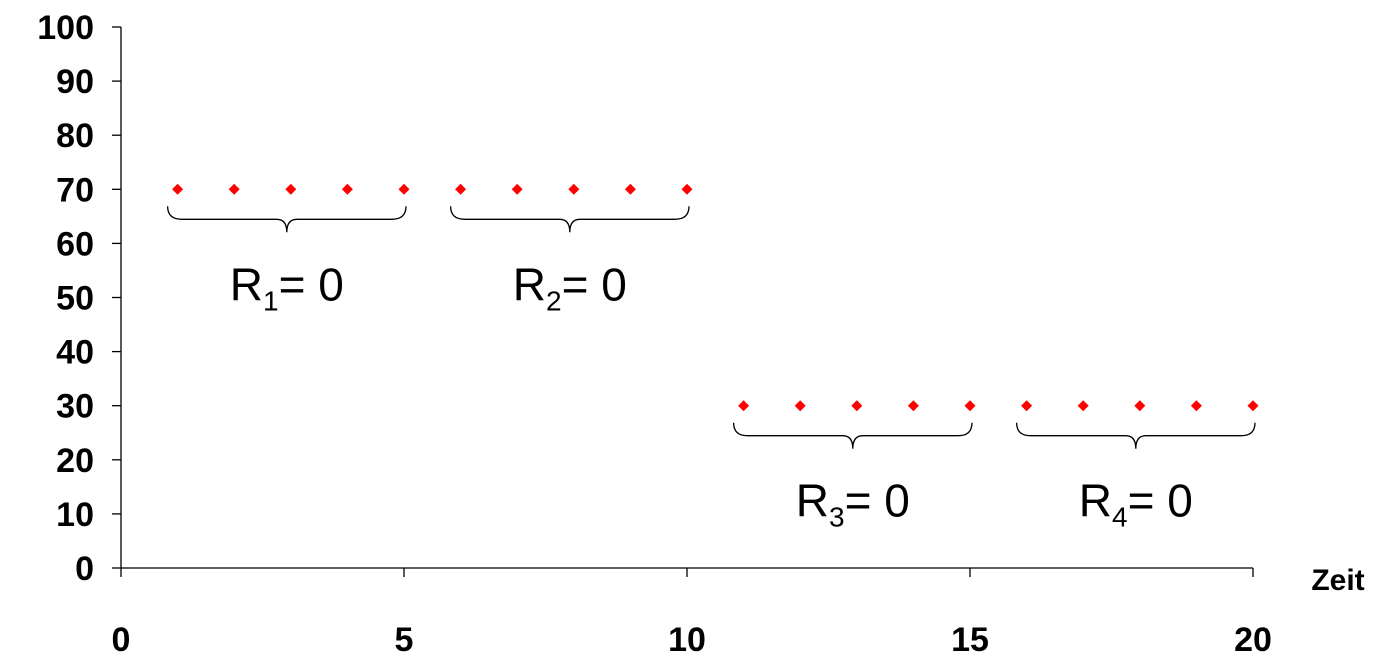  I want to click on y-tick-label: 60, so click(75, 244).